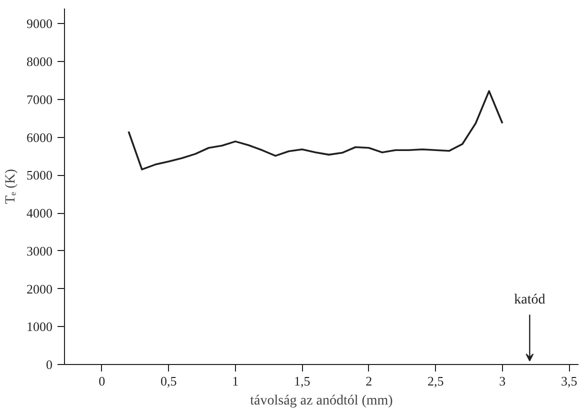 This screenshot has width=586, height=411. Describe the element at coordinates (39, 62) in the screenshot. I see `y-tick-label: 8000` at that location.